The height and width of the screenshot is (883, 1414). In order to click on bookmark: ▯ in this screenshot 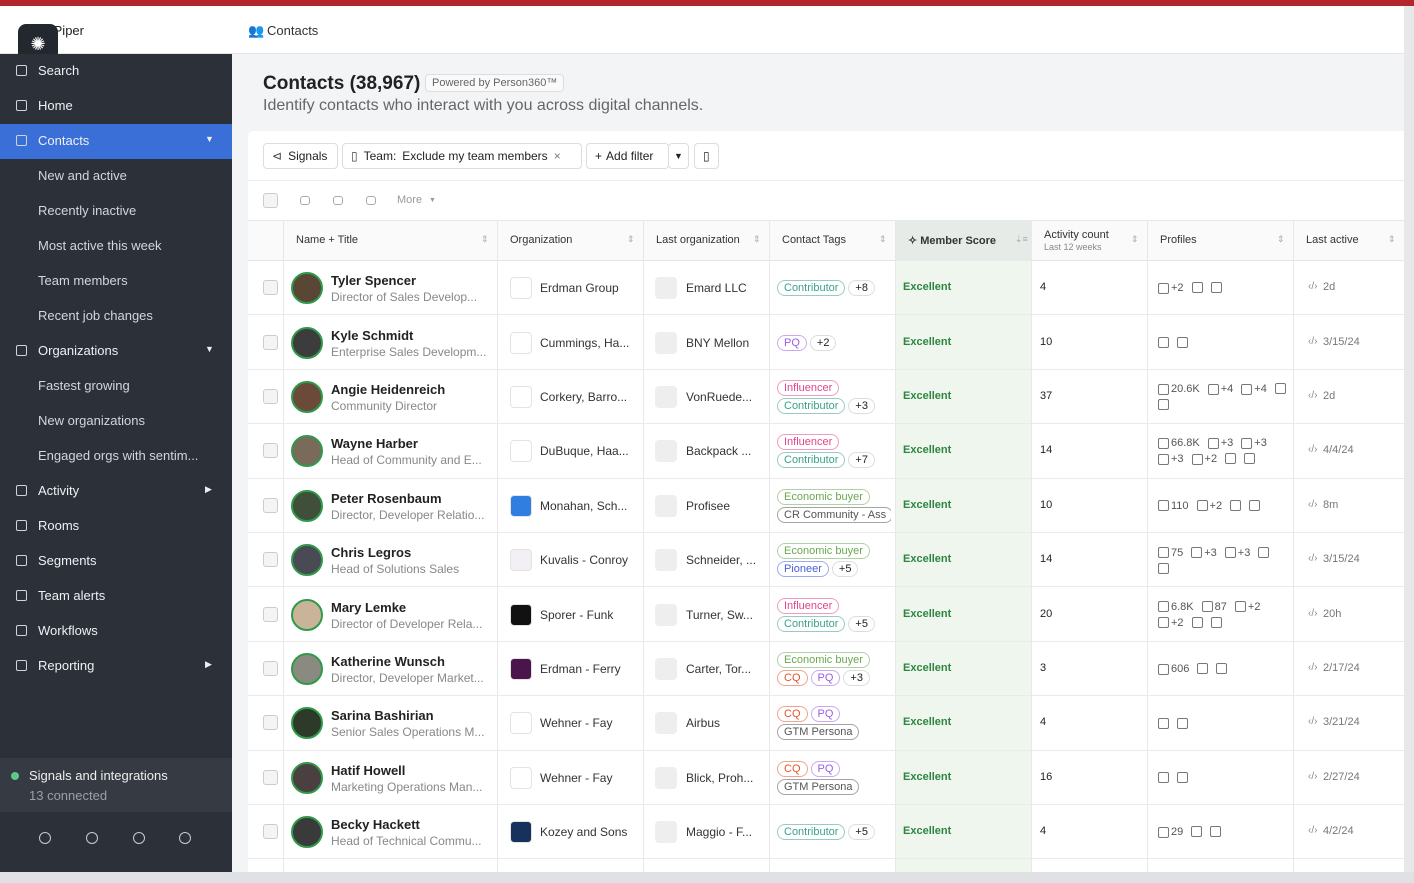, I will do `click(706, 156)`.